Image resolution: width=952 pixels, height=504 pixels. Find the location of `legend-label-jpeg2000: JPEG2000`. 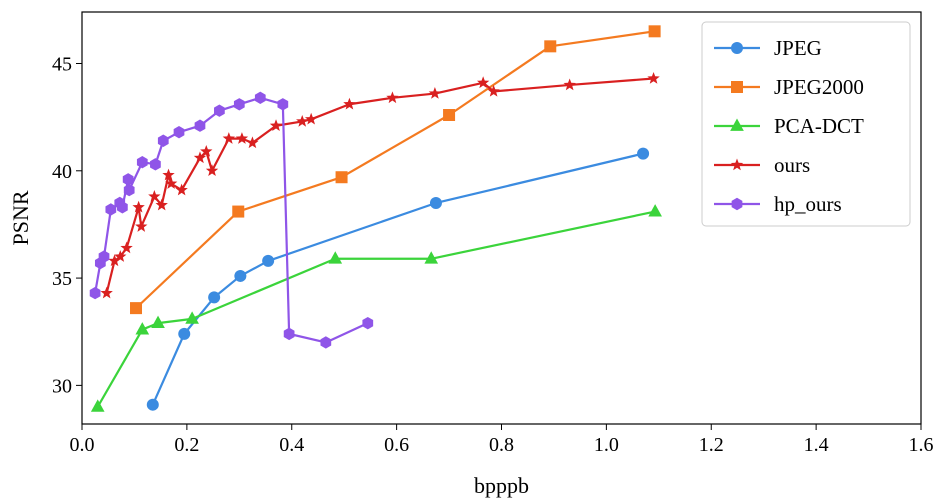

legend-label-jpeg2000: JPEG2000 is located at coordinates (819, 87).